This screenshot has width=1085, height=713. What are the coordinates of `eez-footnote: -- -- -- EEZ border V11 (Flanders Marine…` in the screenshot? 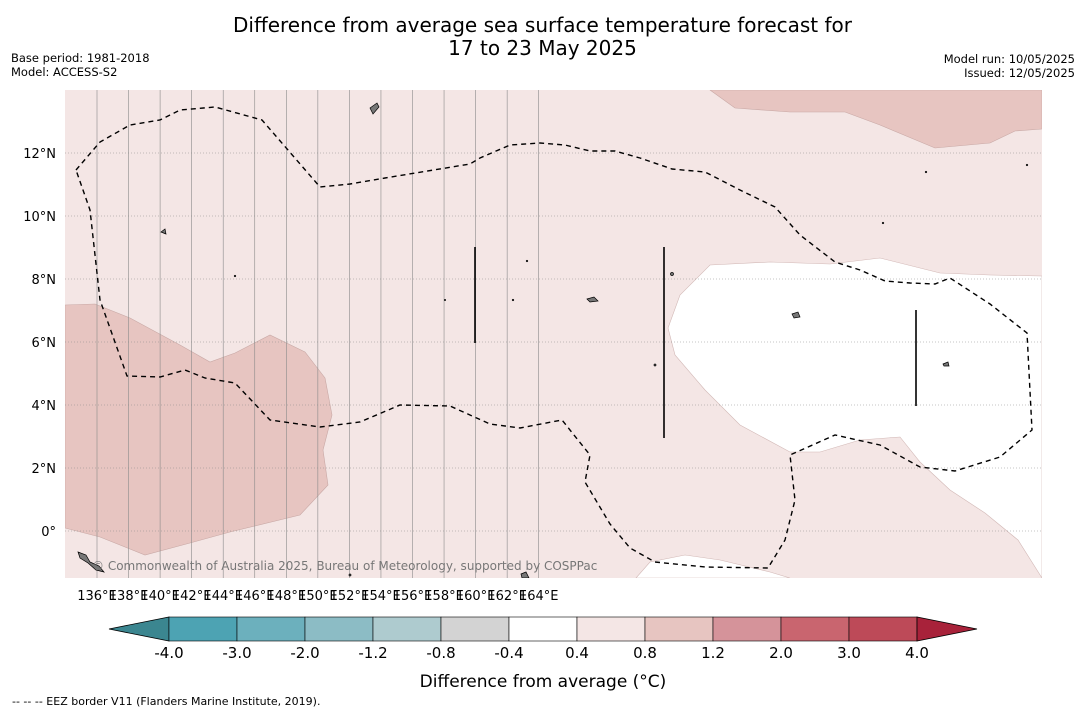 It's located at (166, 701).